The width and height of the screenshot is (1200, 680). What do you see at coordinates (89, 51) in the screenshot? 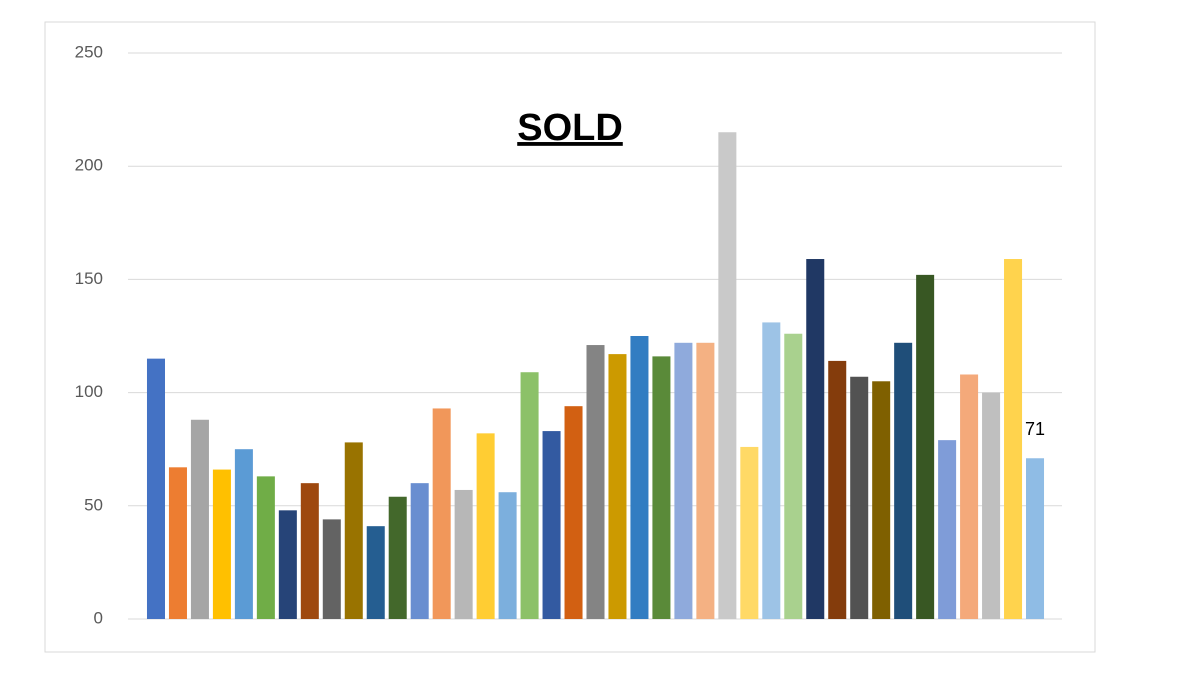
I see `y-tick-label: 250` at bounding box center [89, 51].